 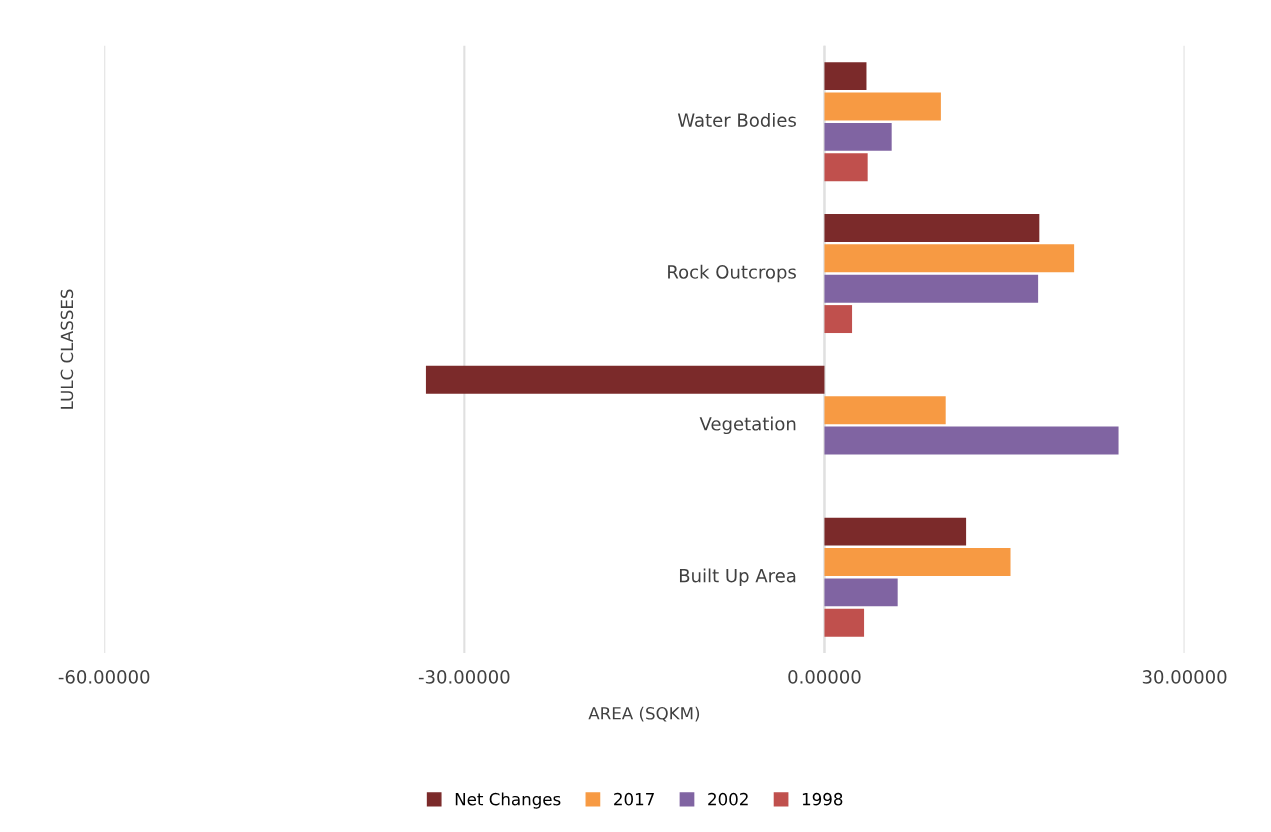 What do you see at coordinates (822, 799) in the screenshot?
I see `legend-label: 1998` at bounding box center [822, 799].